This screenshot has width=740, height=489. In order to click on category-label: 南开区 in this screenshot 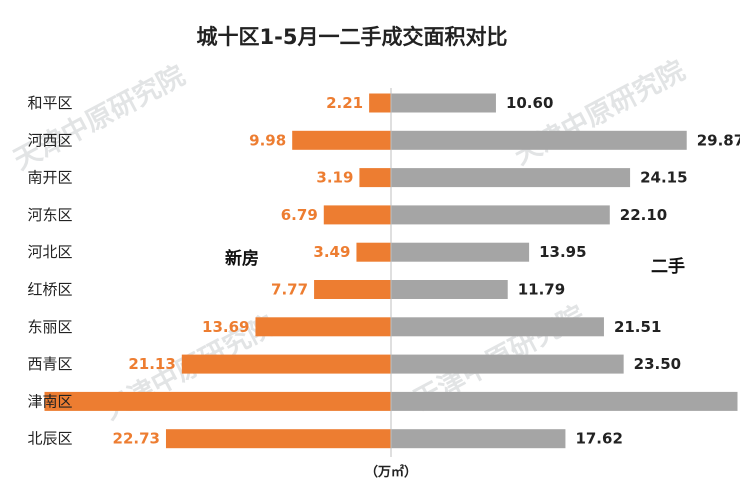, I will do `click(49, 178)`.